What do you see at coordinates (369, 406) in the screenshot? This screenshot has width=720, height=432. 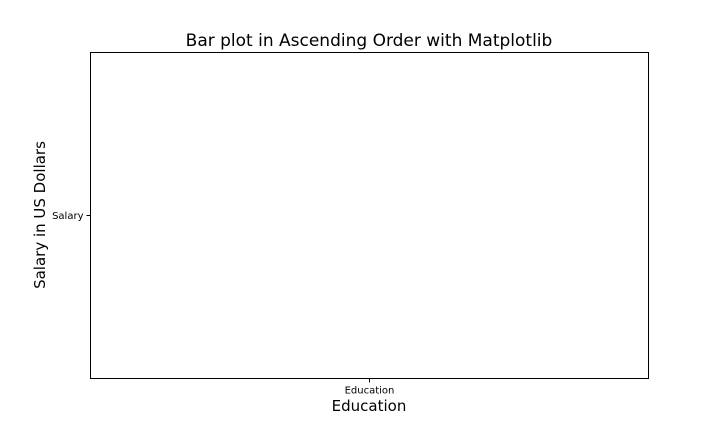 I see `x-axis-label: Education` at bounding box center [369, 406].